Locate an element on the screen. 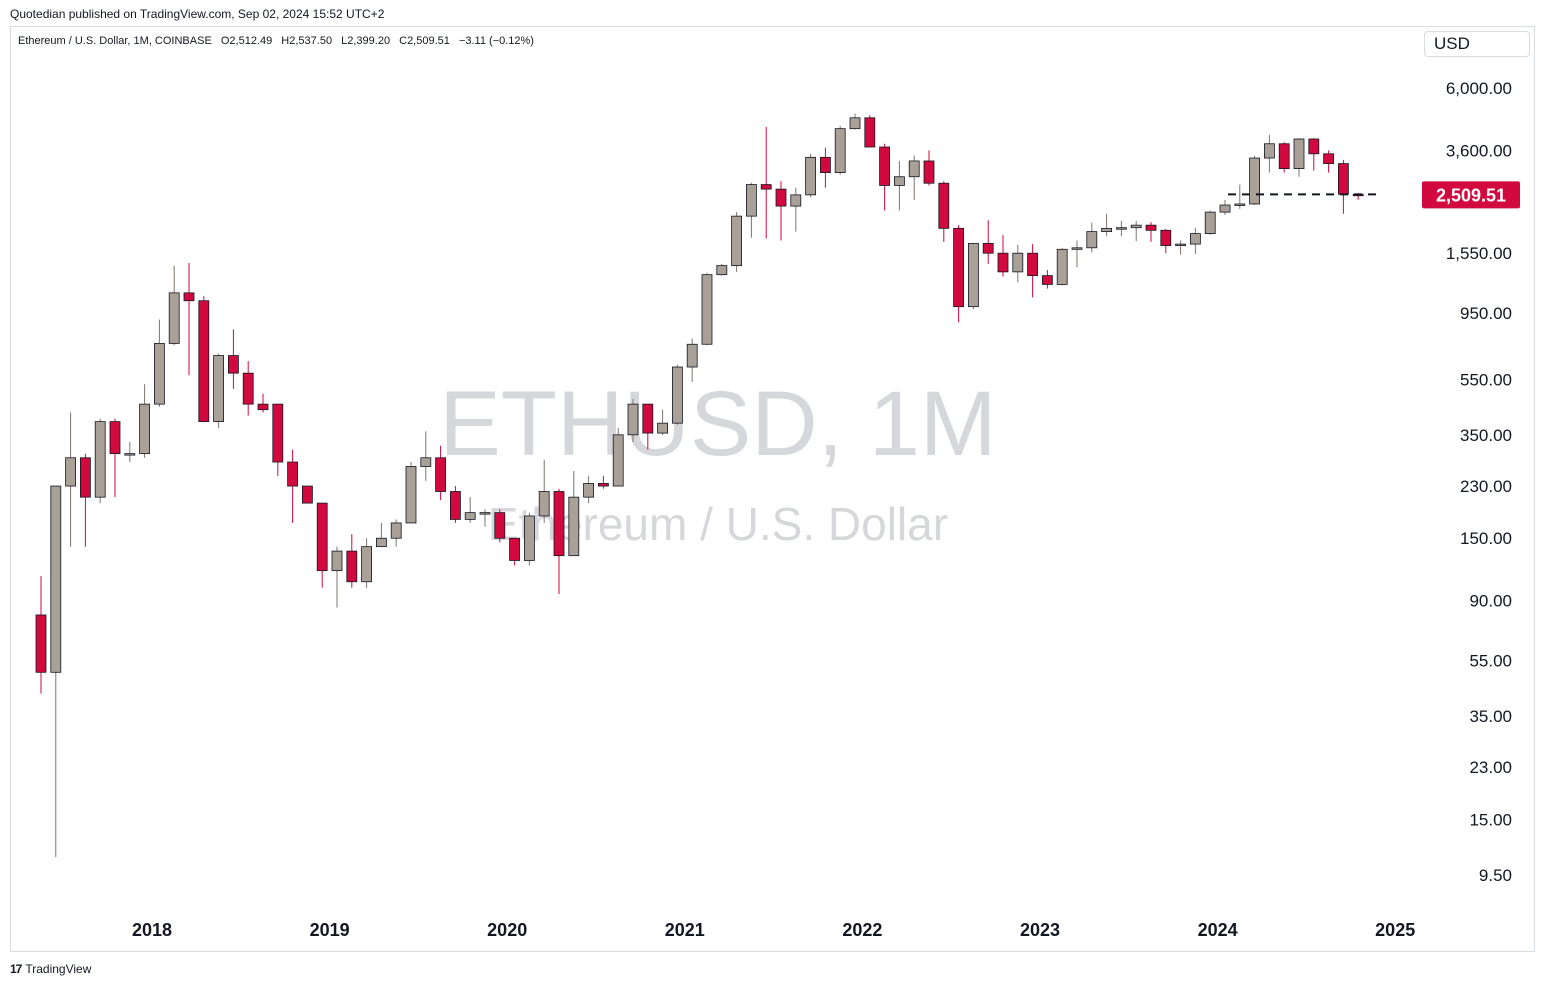 The height and width of the screenshot is (988, 1545). price-tick-label: 6,000.00 is located at coordinates (1479, 88).